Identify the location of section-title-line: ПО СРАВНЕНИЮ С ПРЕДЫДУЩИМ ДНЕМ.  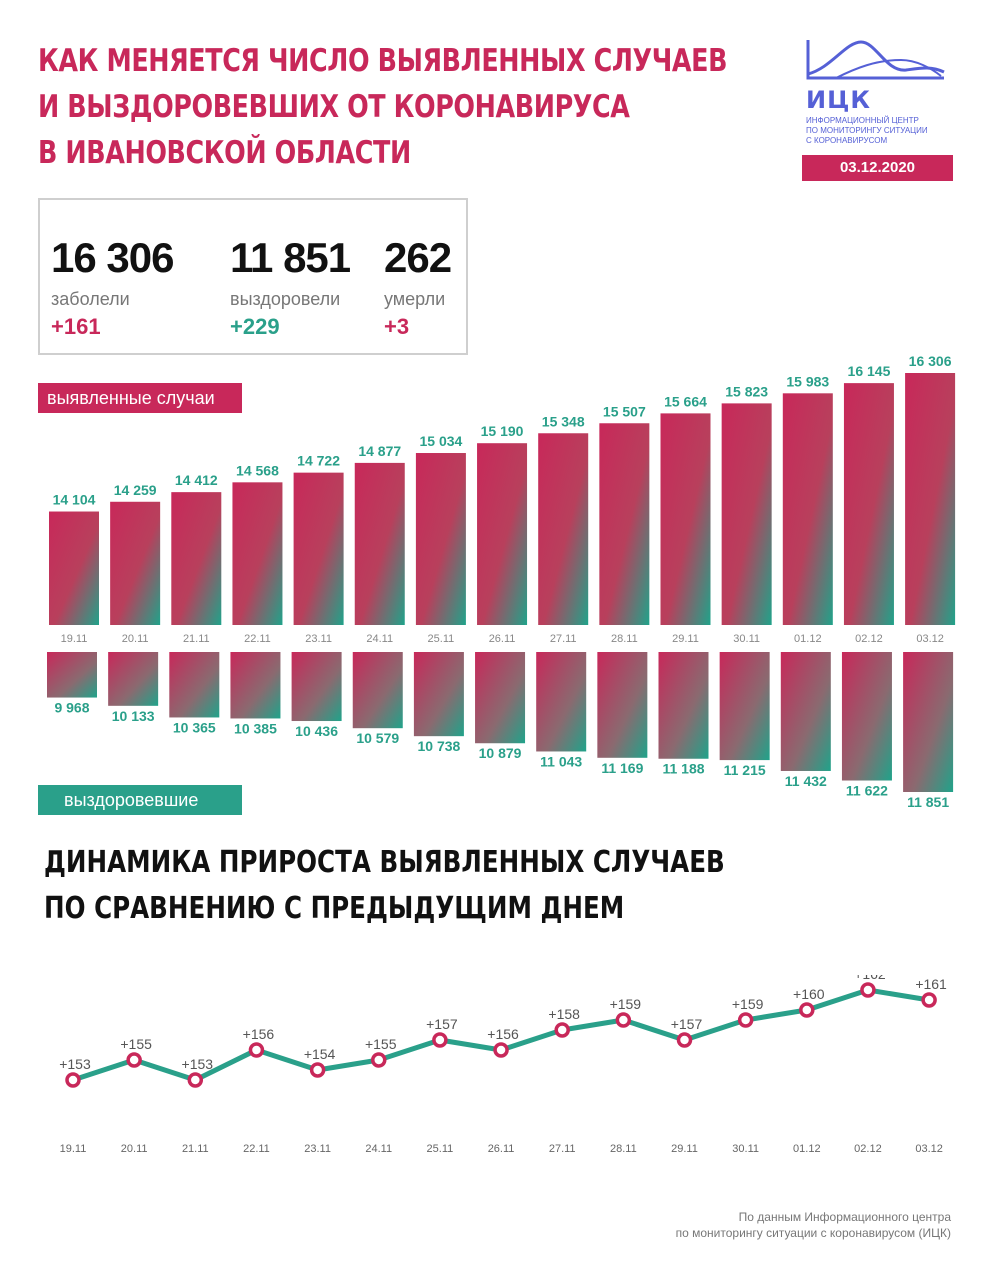
(334, 908).